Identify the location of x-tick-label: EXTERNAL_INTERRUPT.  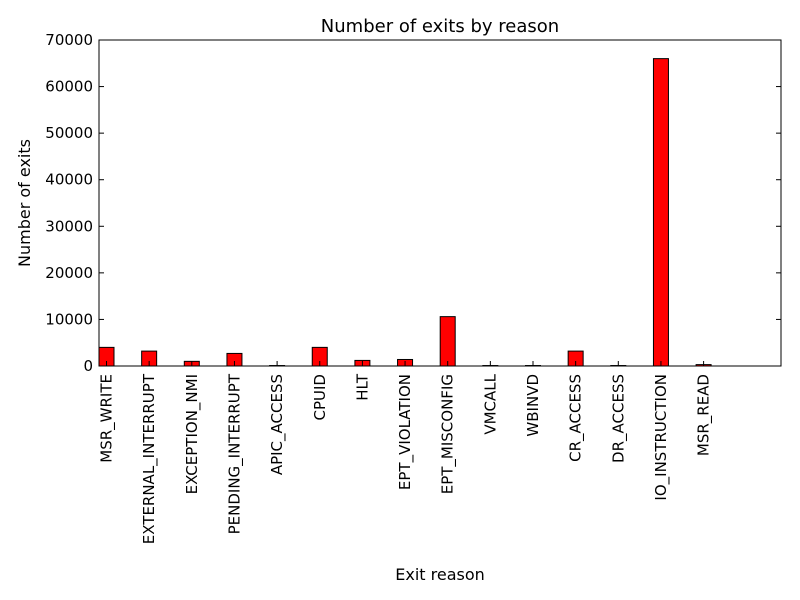
(149, 458).